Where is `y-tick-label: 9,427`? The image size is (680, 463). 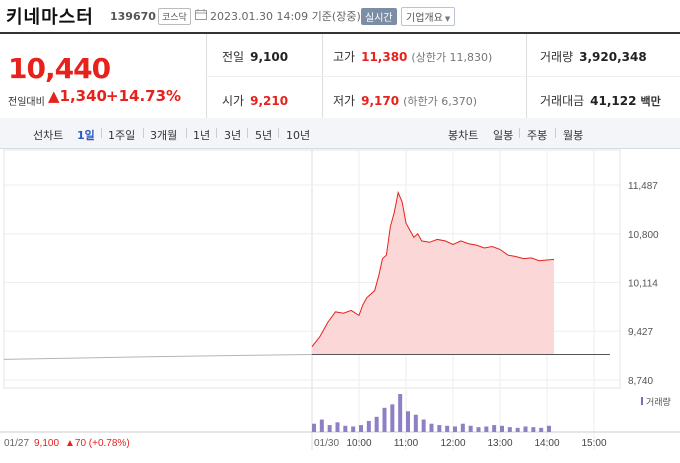
y-tick-label: 9,427 is located at coordinates (640, 332).